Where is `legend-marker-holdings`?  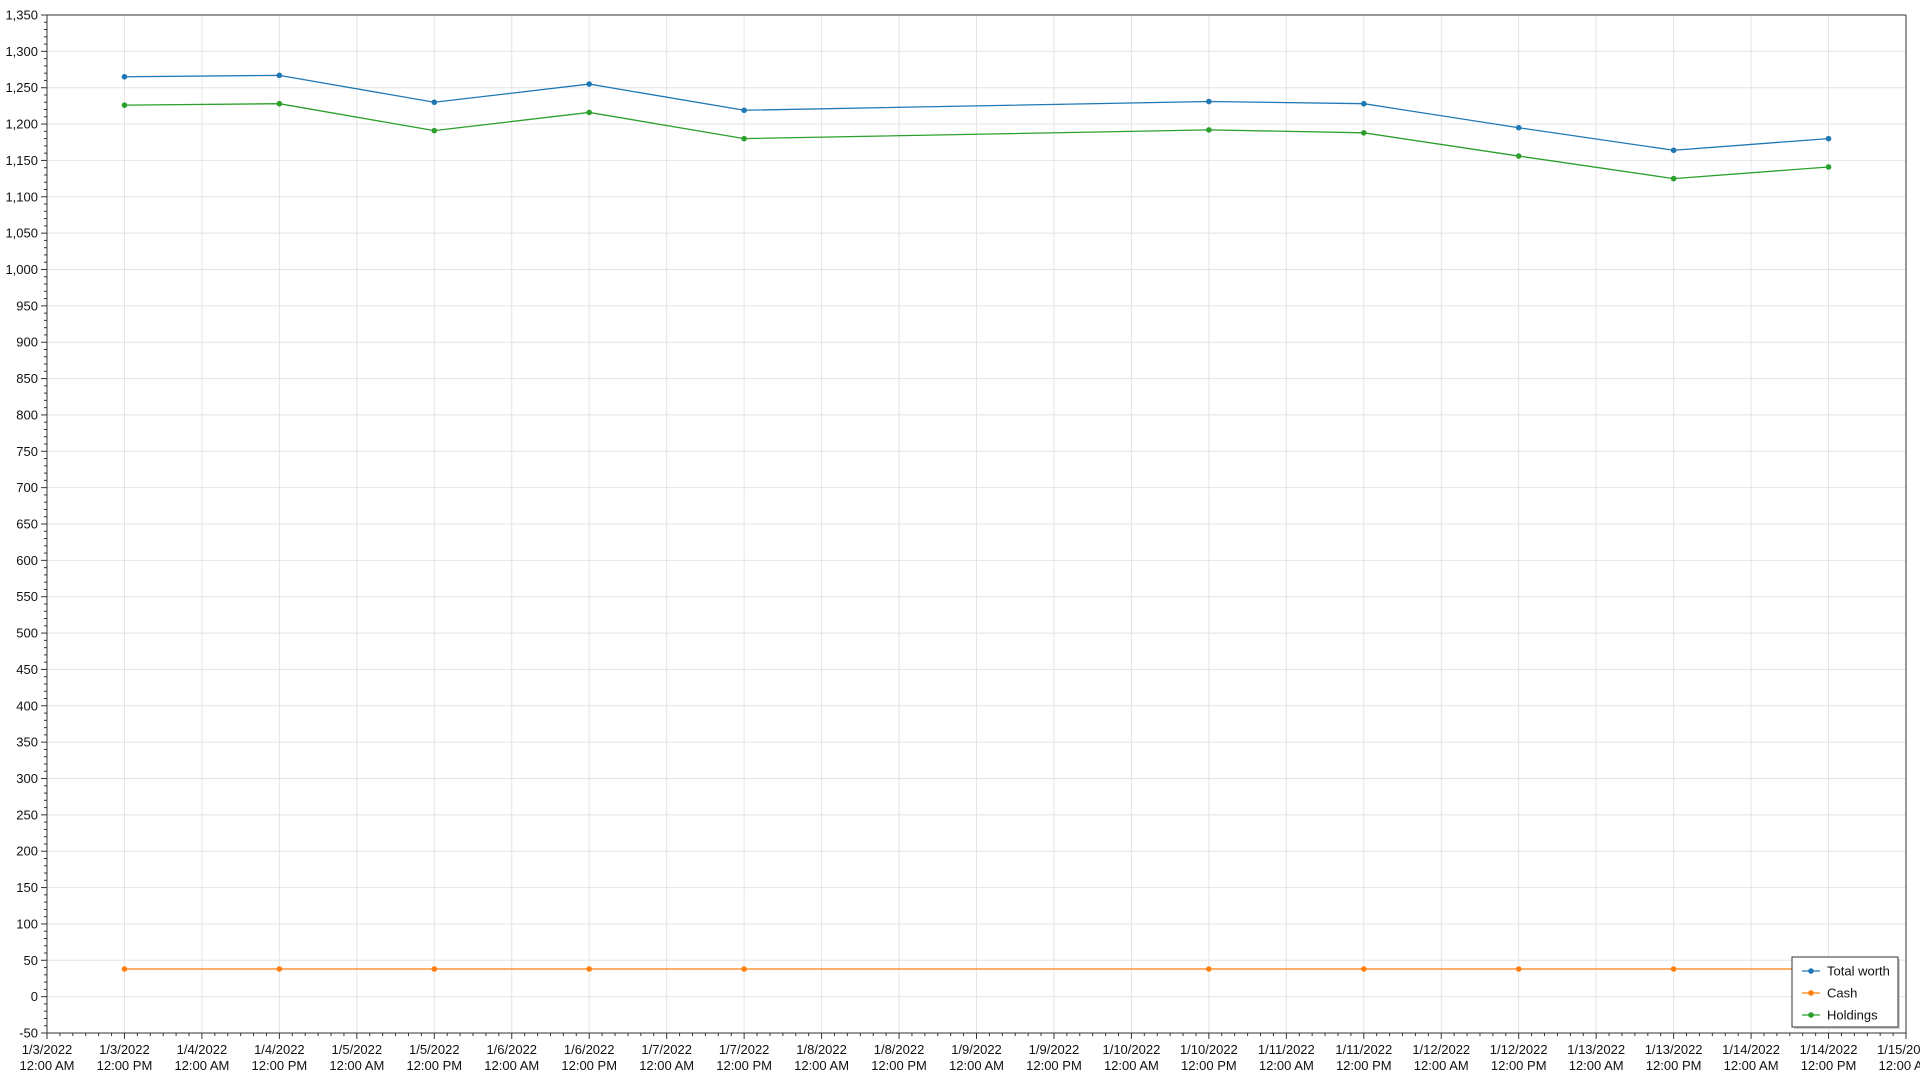
legend-marker-holdings is located at coordinates (1811, 1015).